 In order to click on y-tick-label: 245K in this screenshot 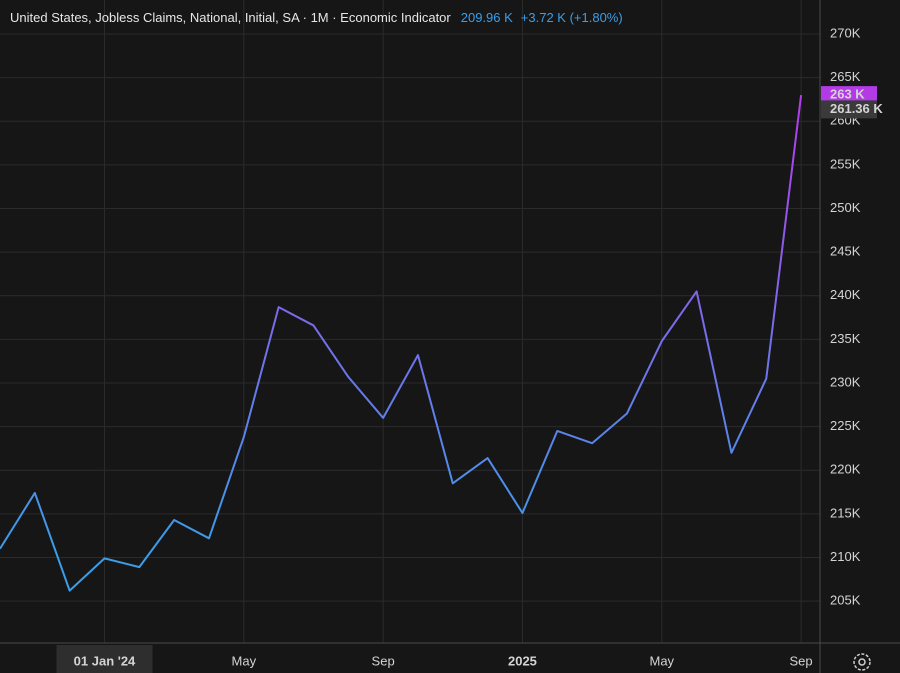, I will do `click(845, 251)`.